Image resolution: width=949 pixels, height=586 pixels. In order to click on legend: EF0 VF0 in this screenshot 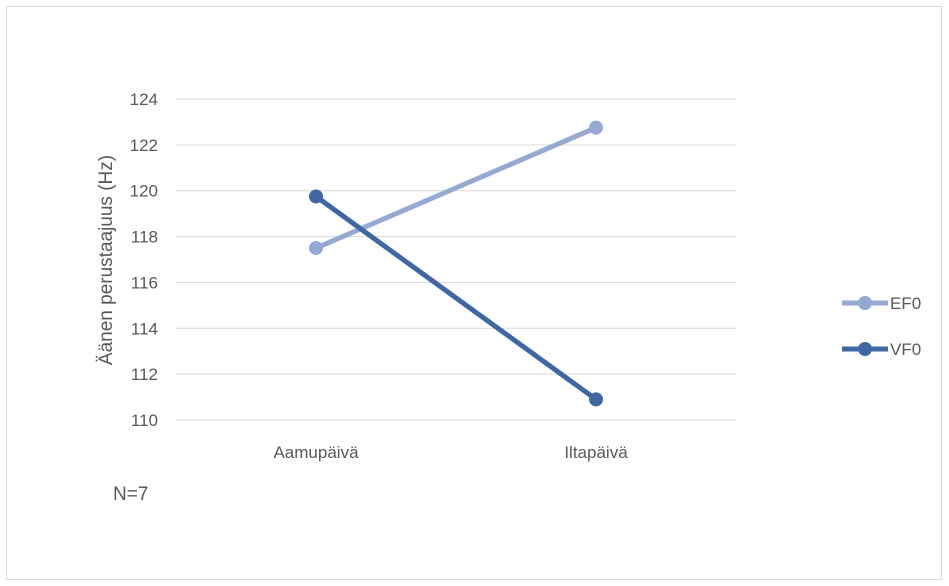, I will do `click(881, 326)`.